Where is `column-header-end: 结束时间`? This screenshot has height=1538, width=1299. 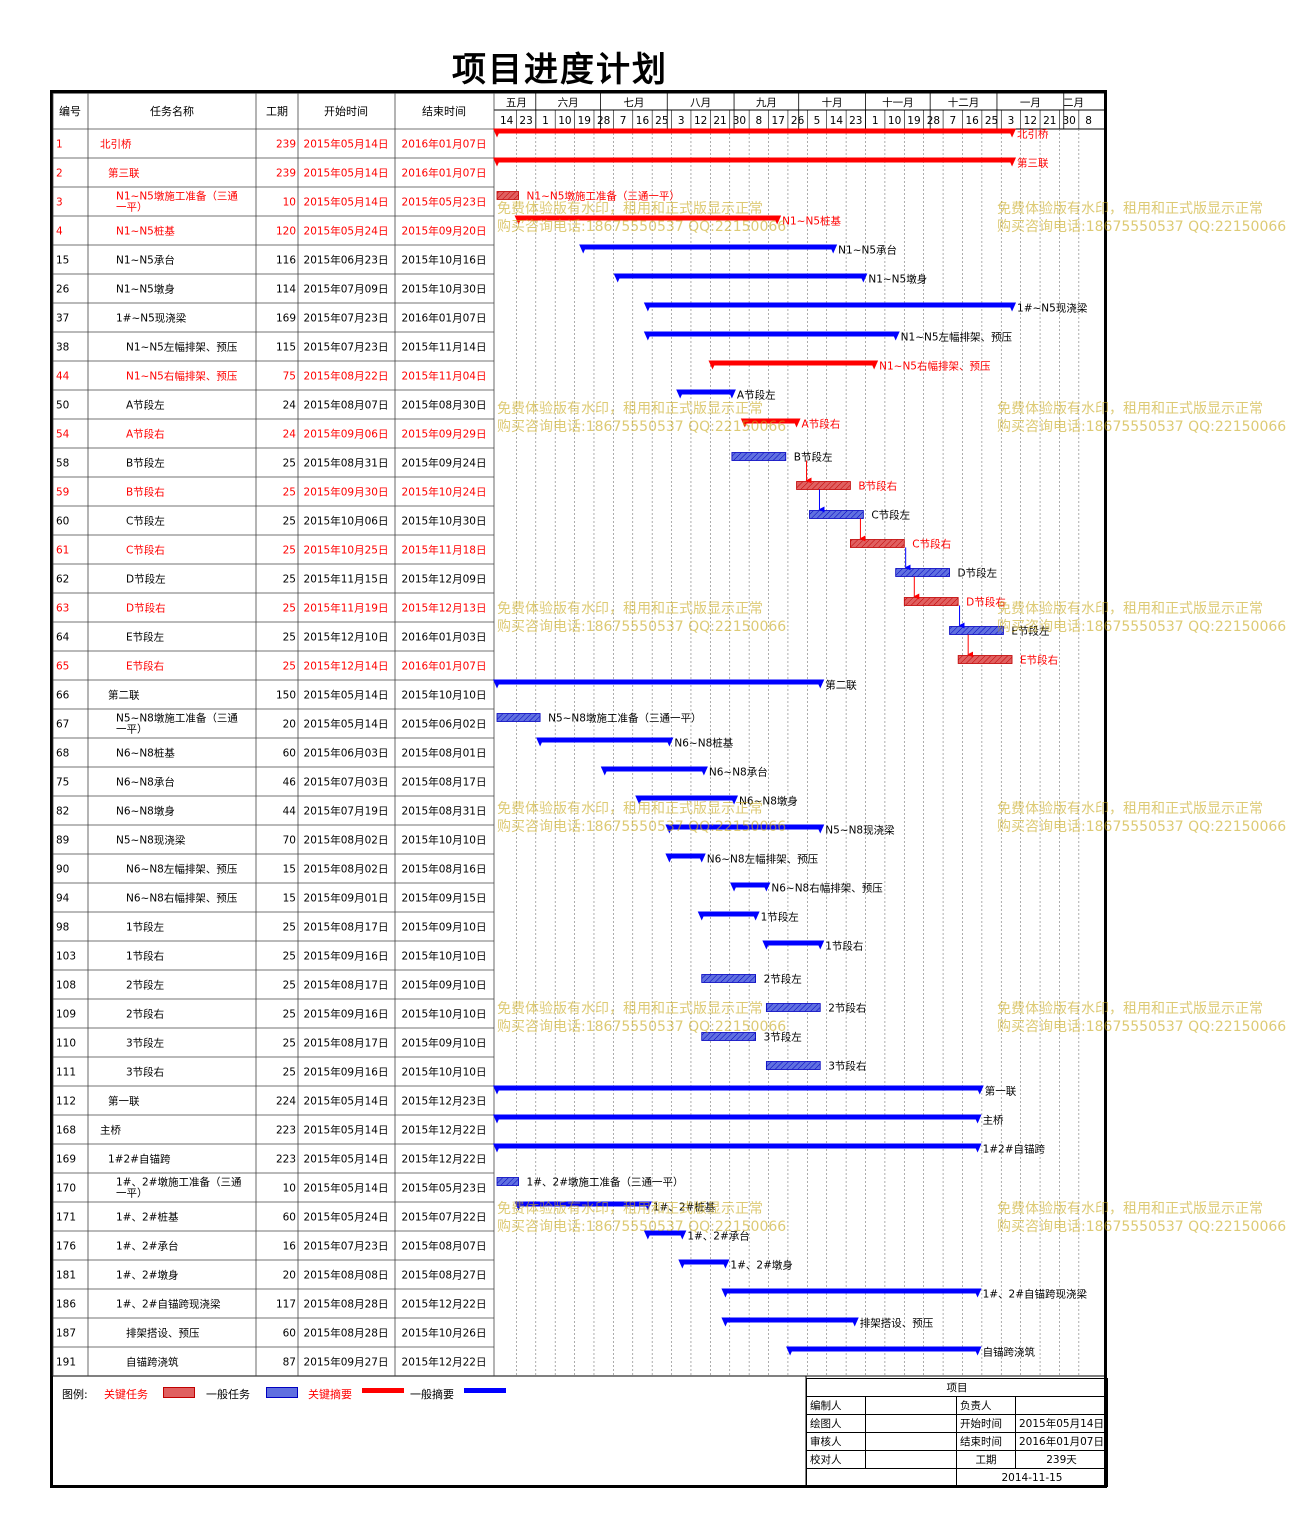
column-header-end: 结束时间 is located at coordinates (444, 111).